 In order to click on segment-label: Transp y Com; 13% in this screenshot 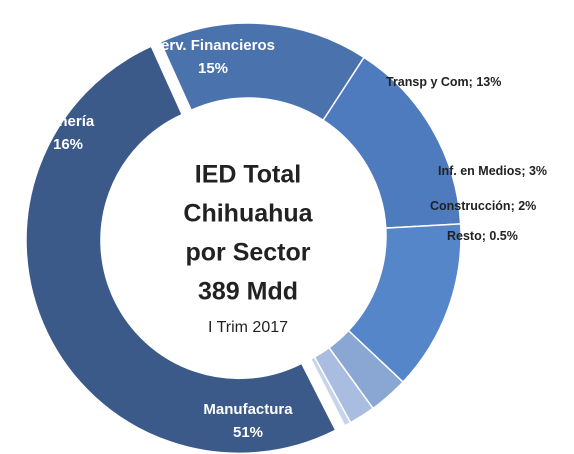, I will do `click(443, 82)`.